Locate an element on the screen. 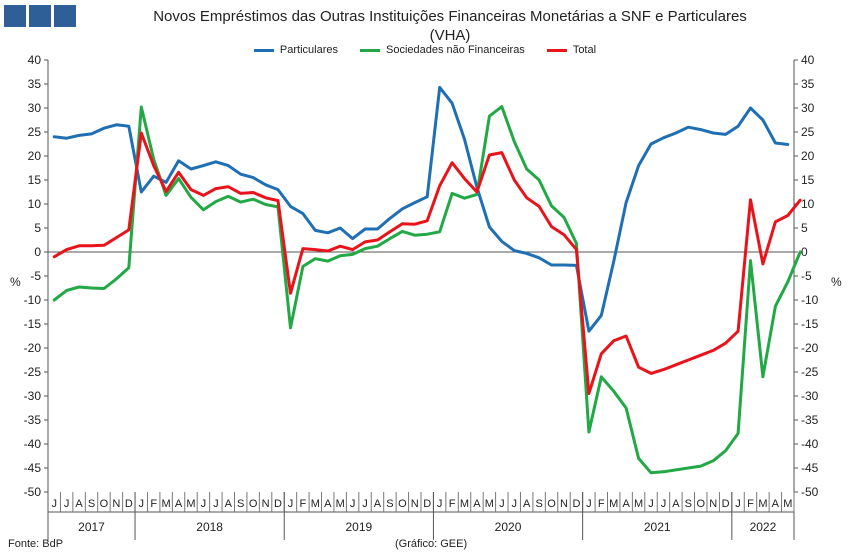  year-label: 2021 is located at coordinates (657, 527).